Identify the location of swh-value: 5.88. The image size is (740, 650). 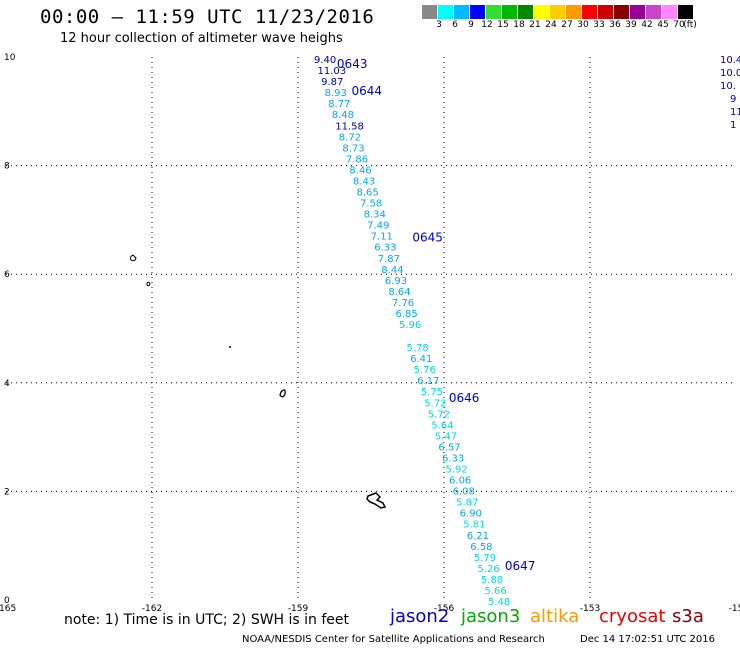
(492, 580).